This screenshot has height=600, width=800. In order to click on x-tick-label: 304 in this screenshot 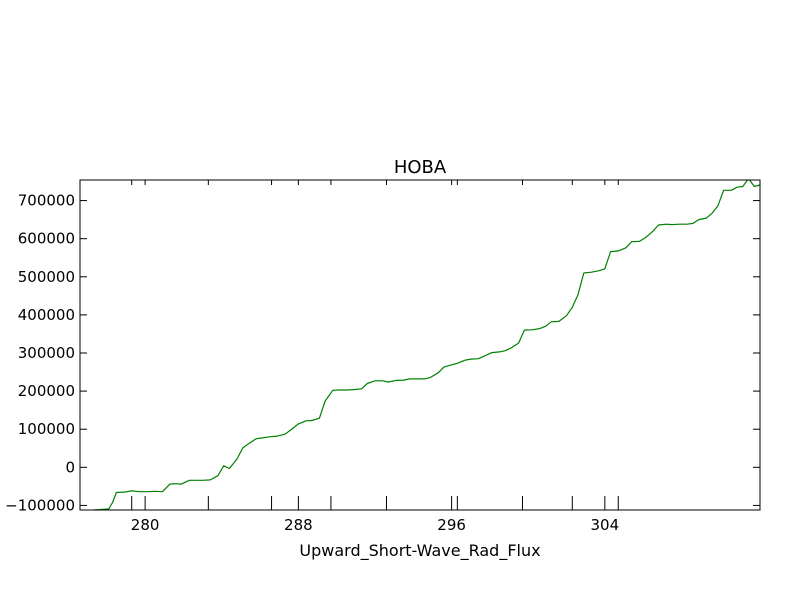, I will do `click(605, 525)`.